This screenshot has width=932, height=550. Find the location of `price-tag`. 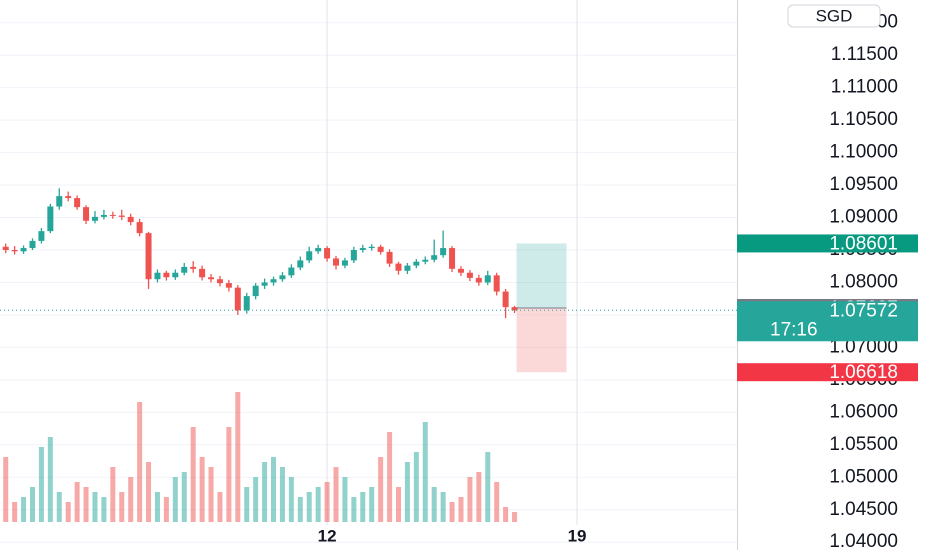

price-tag is located at coordinates (827, 243).